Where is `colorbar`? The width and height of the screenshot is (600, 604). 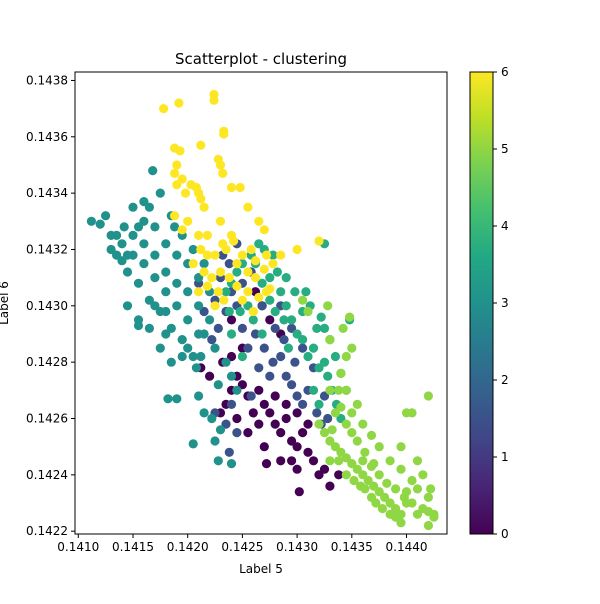
colorbar is located at coordinates (481, 303).